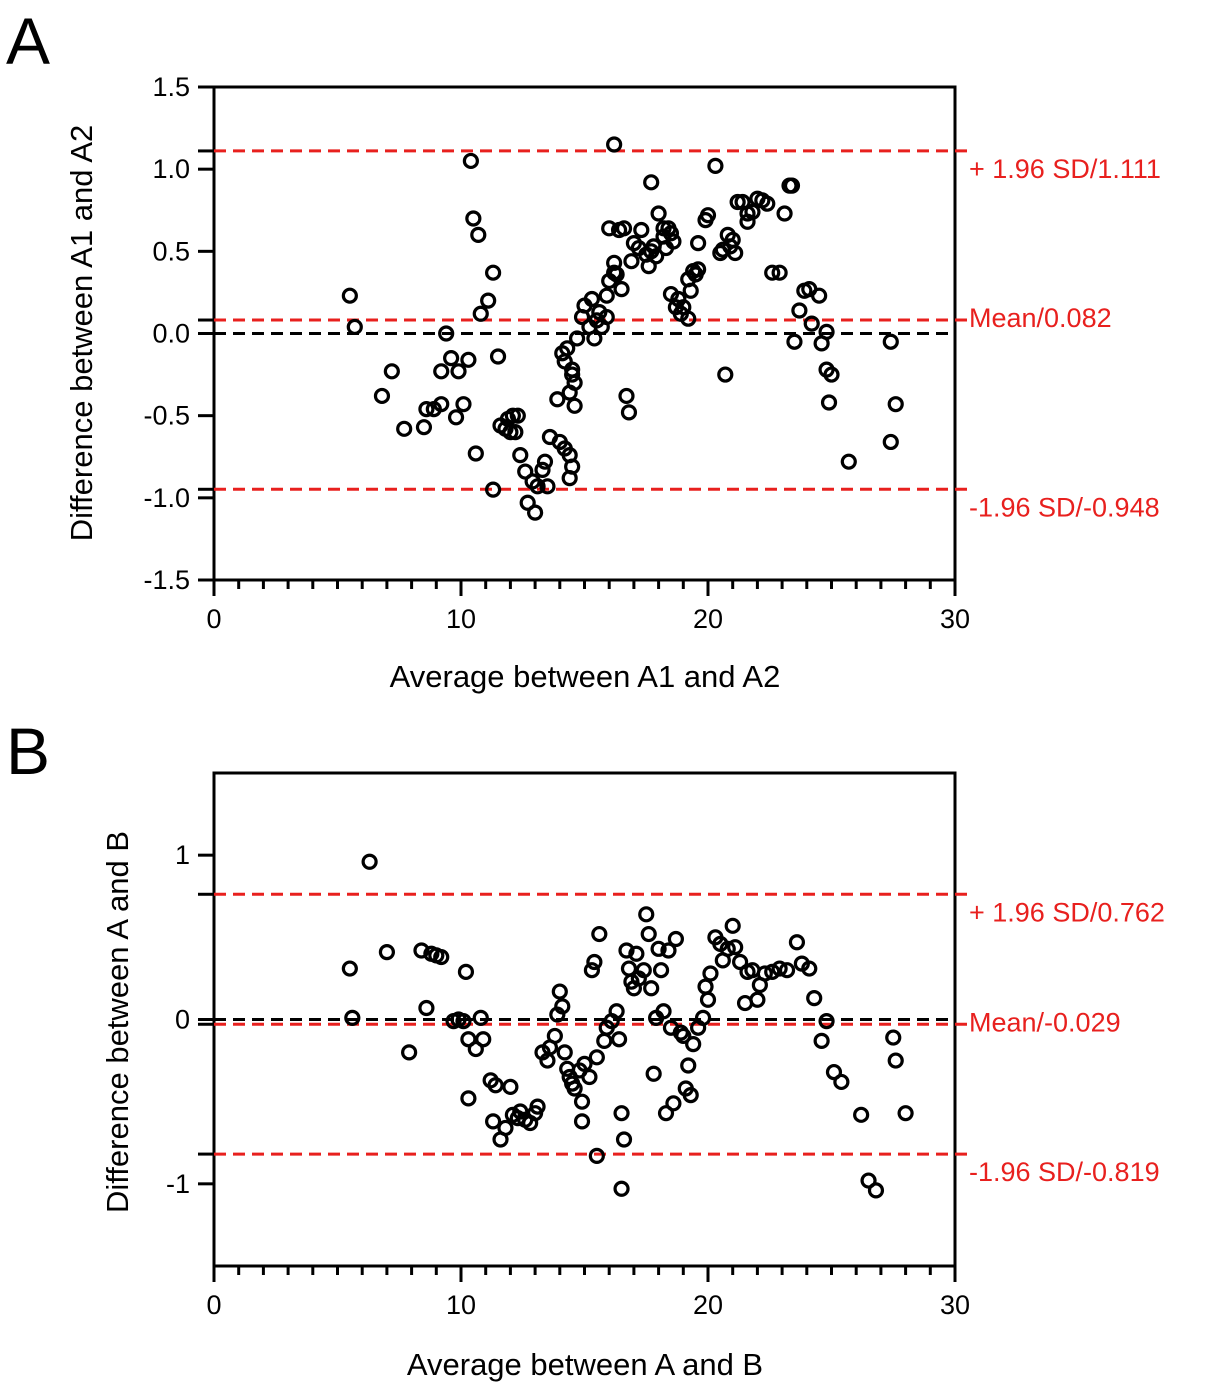 This screenshot has width=1229, height=1388. What do you see at coordinates (171, 334) in the screenshot?
I see `panel-a-y-tick-label: 0.0` at bounding box center [171, 334].